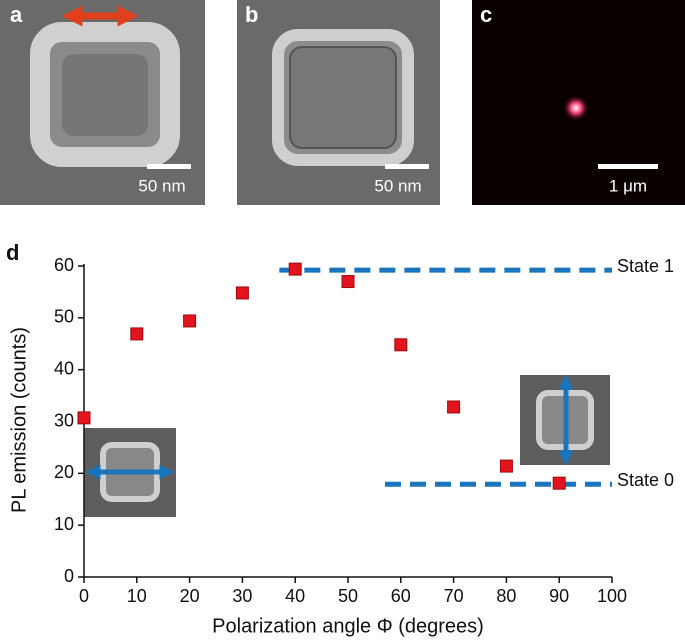 The width and height of the screenshot is (685, 640). What do you see at coordinates (242, 596) in the screenshot?
I see `x-tick-label: 30` at bounding box center [242, 596].